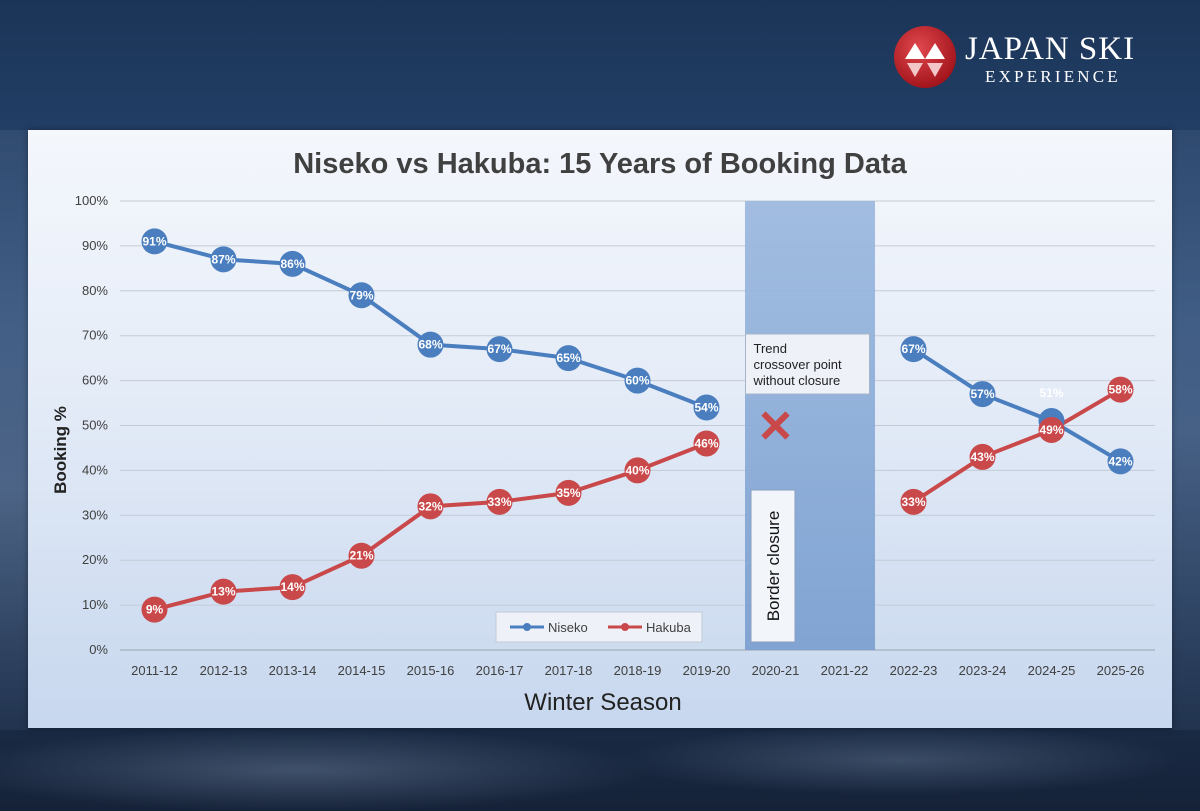  I want to click on x-tick-label: 2015-16, so click(431, 670).